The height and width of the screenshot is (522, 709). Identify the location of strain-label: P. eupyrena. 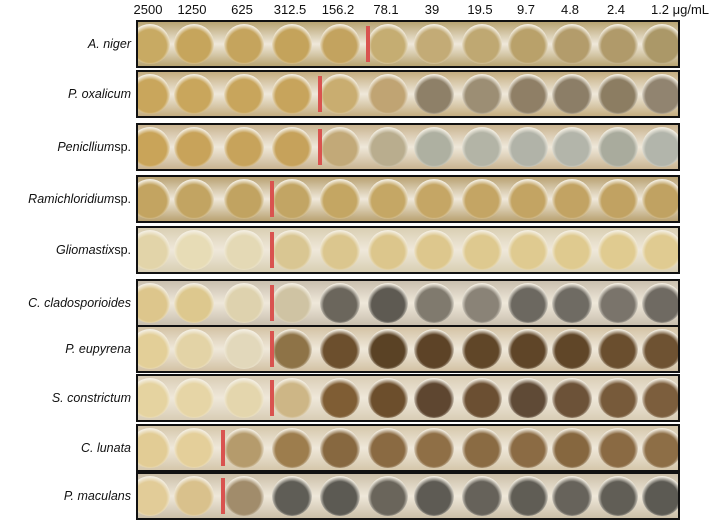
(98, 349).